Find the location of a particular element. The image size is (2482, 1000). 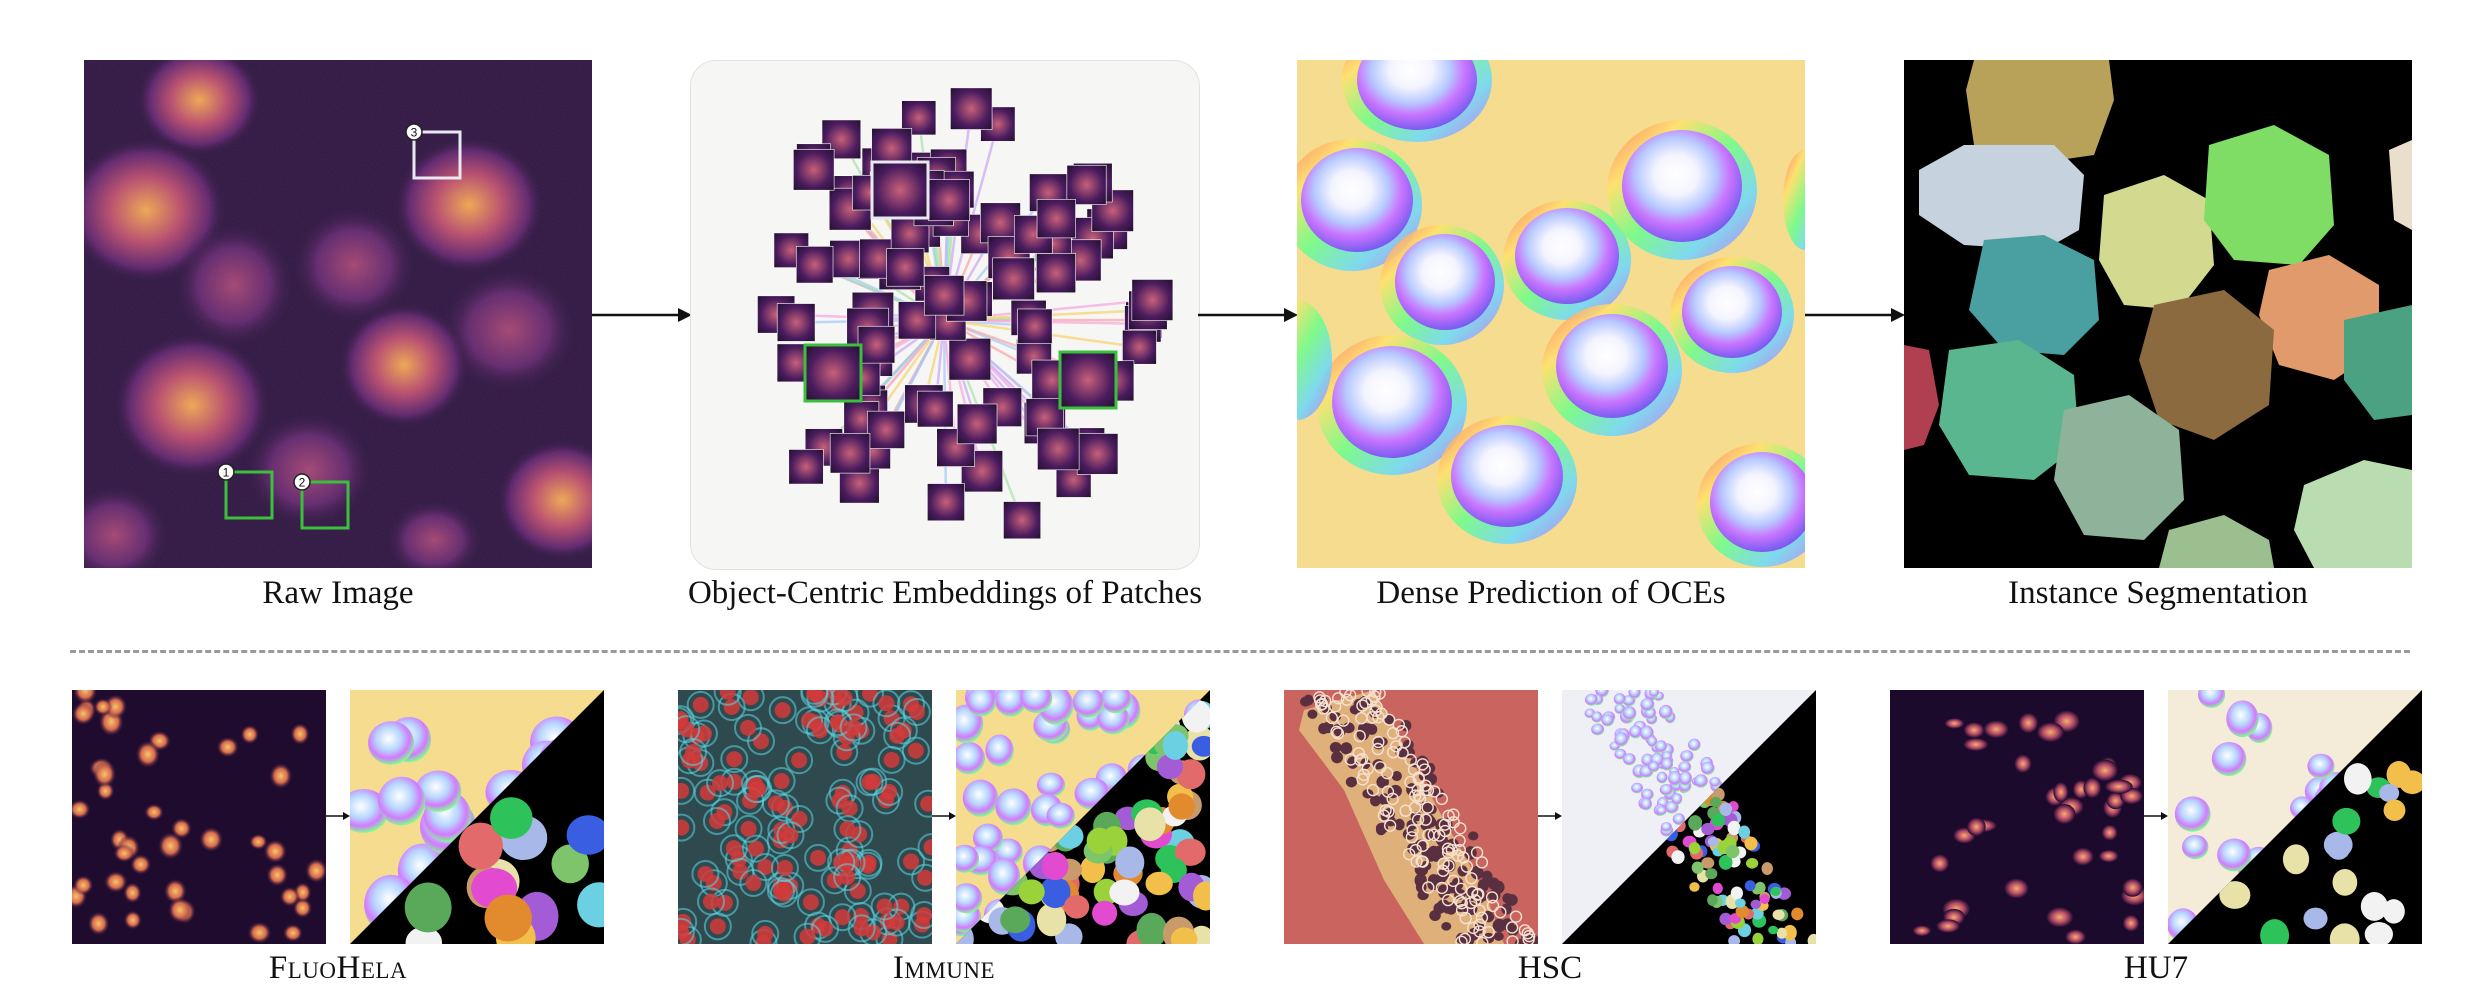

raw-image-panel: 1 2 3 is located at coordinates (338, 314).